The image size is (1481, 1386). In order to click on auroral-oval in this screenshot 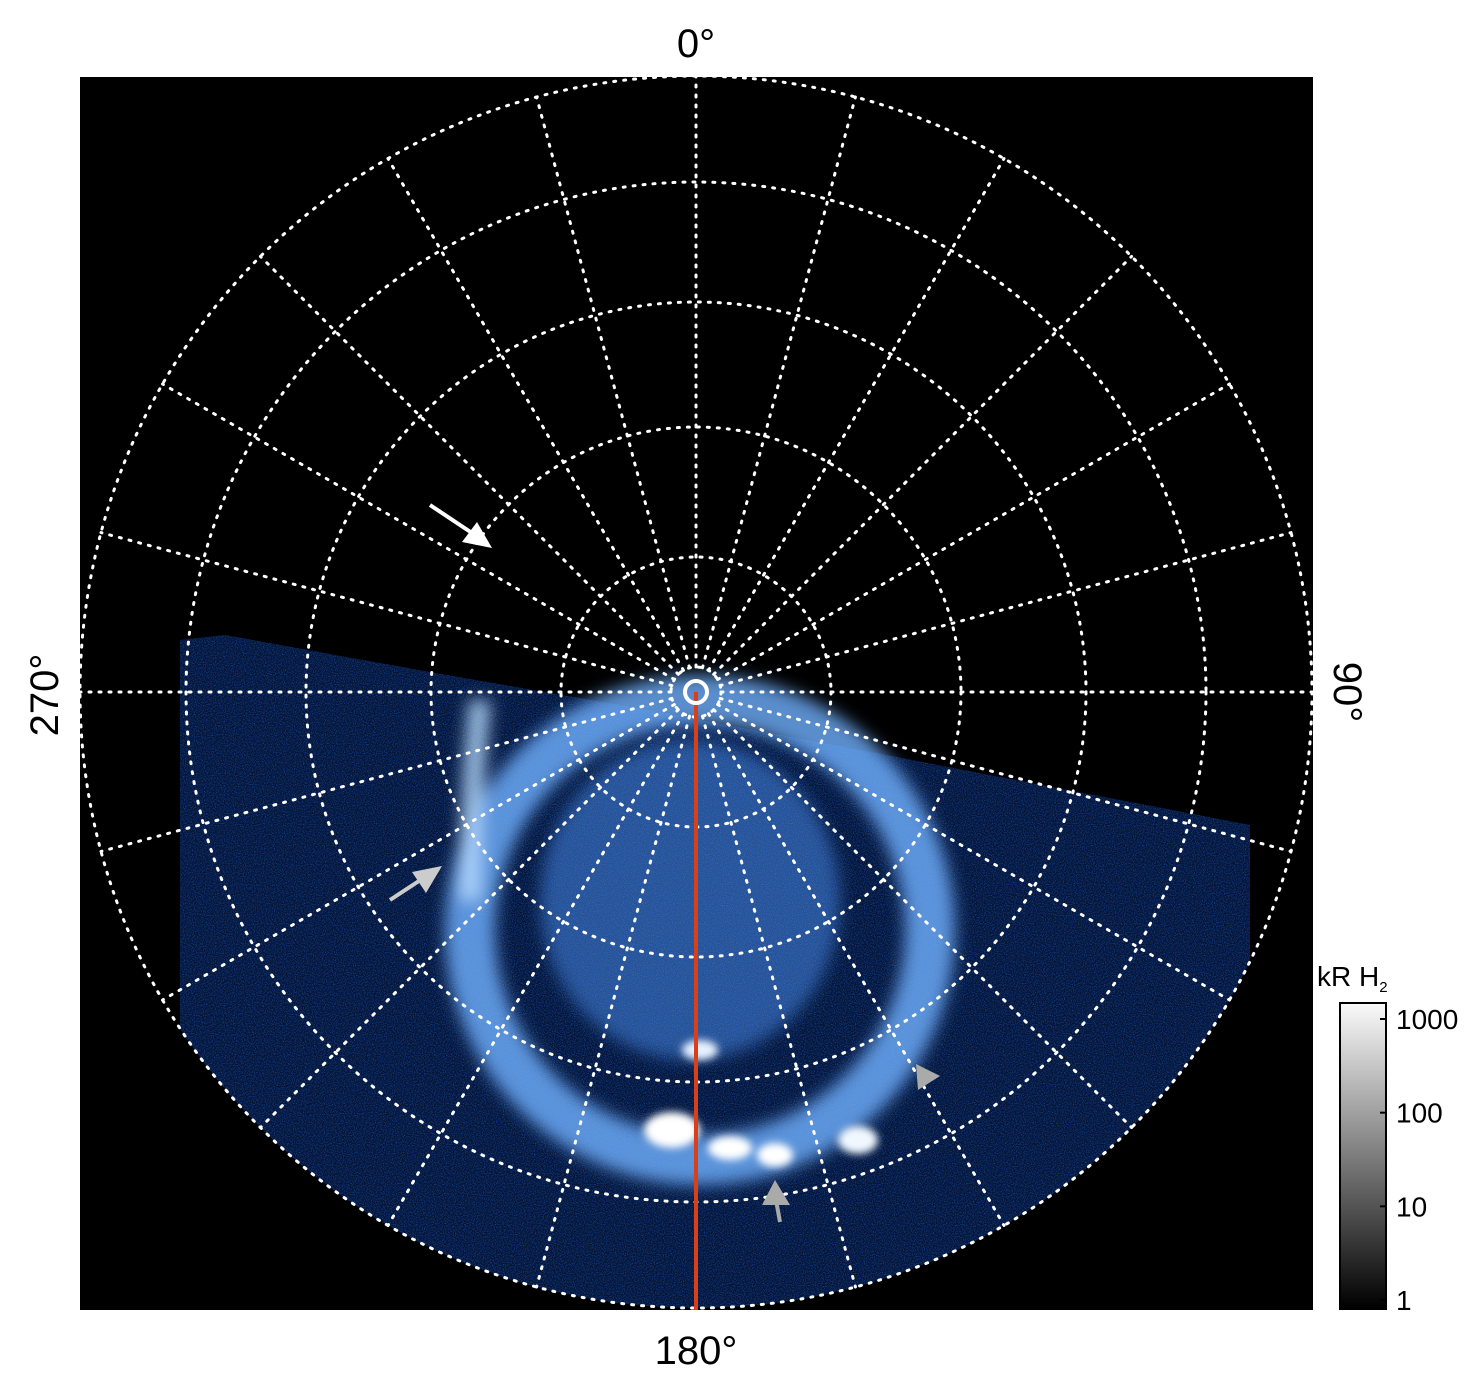, I will do `click(700, 930)`.